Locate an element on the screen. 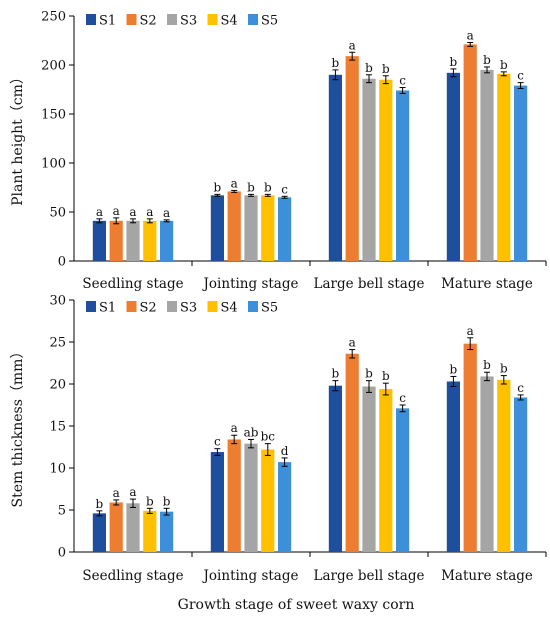  y-tick-label: 20 is located at coordinates (57, 385).